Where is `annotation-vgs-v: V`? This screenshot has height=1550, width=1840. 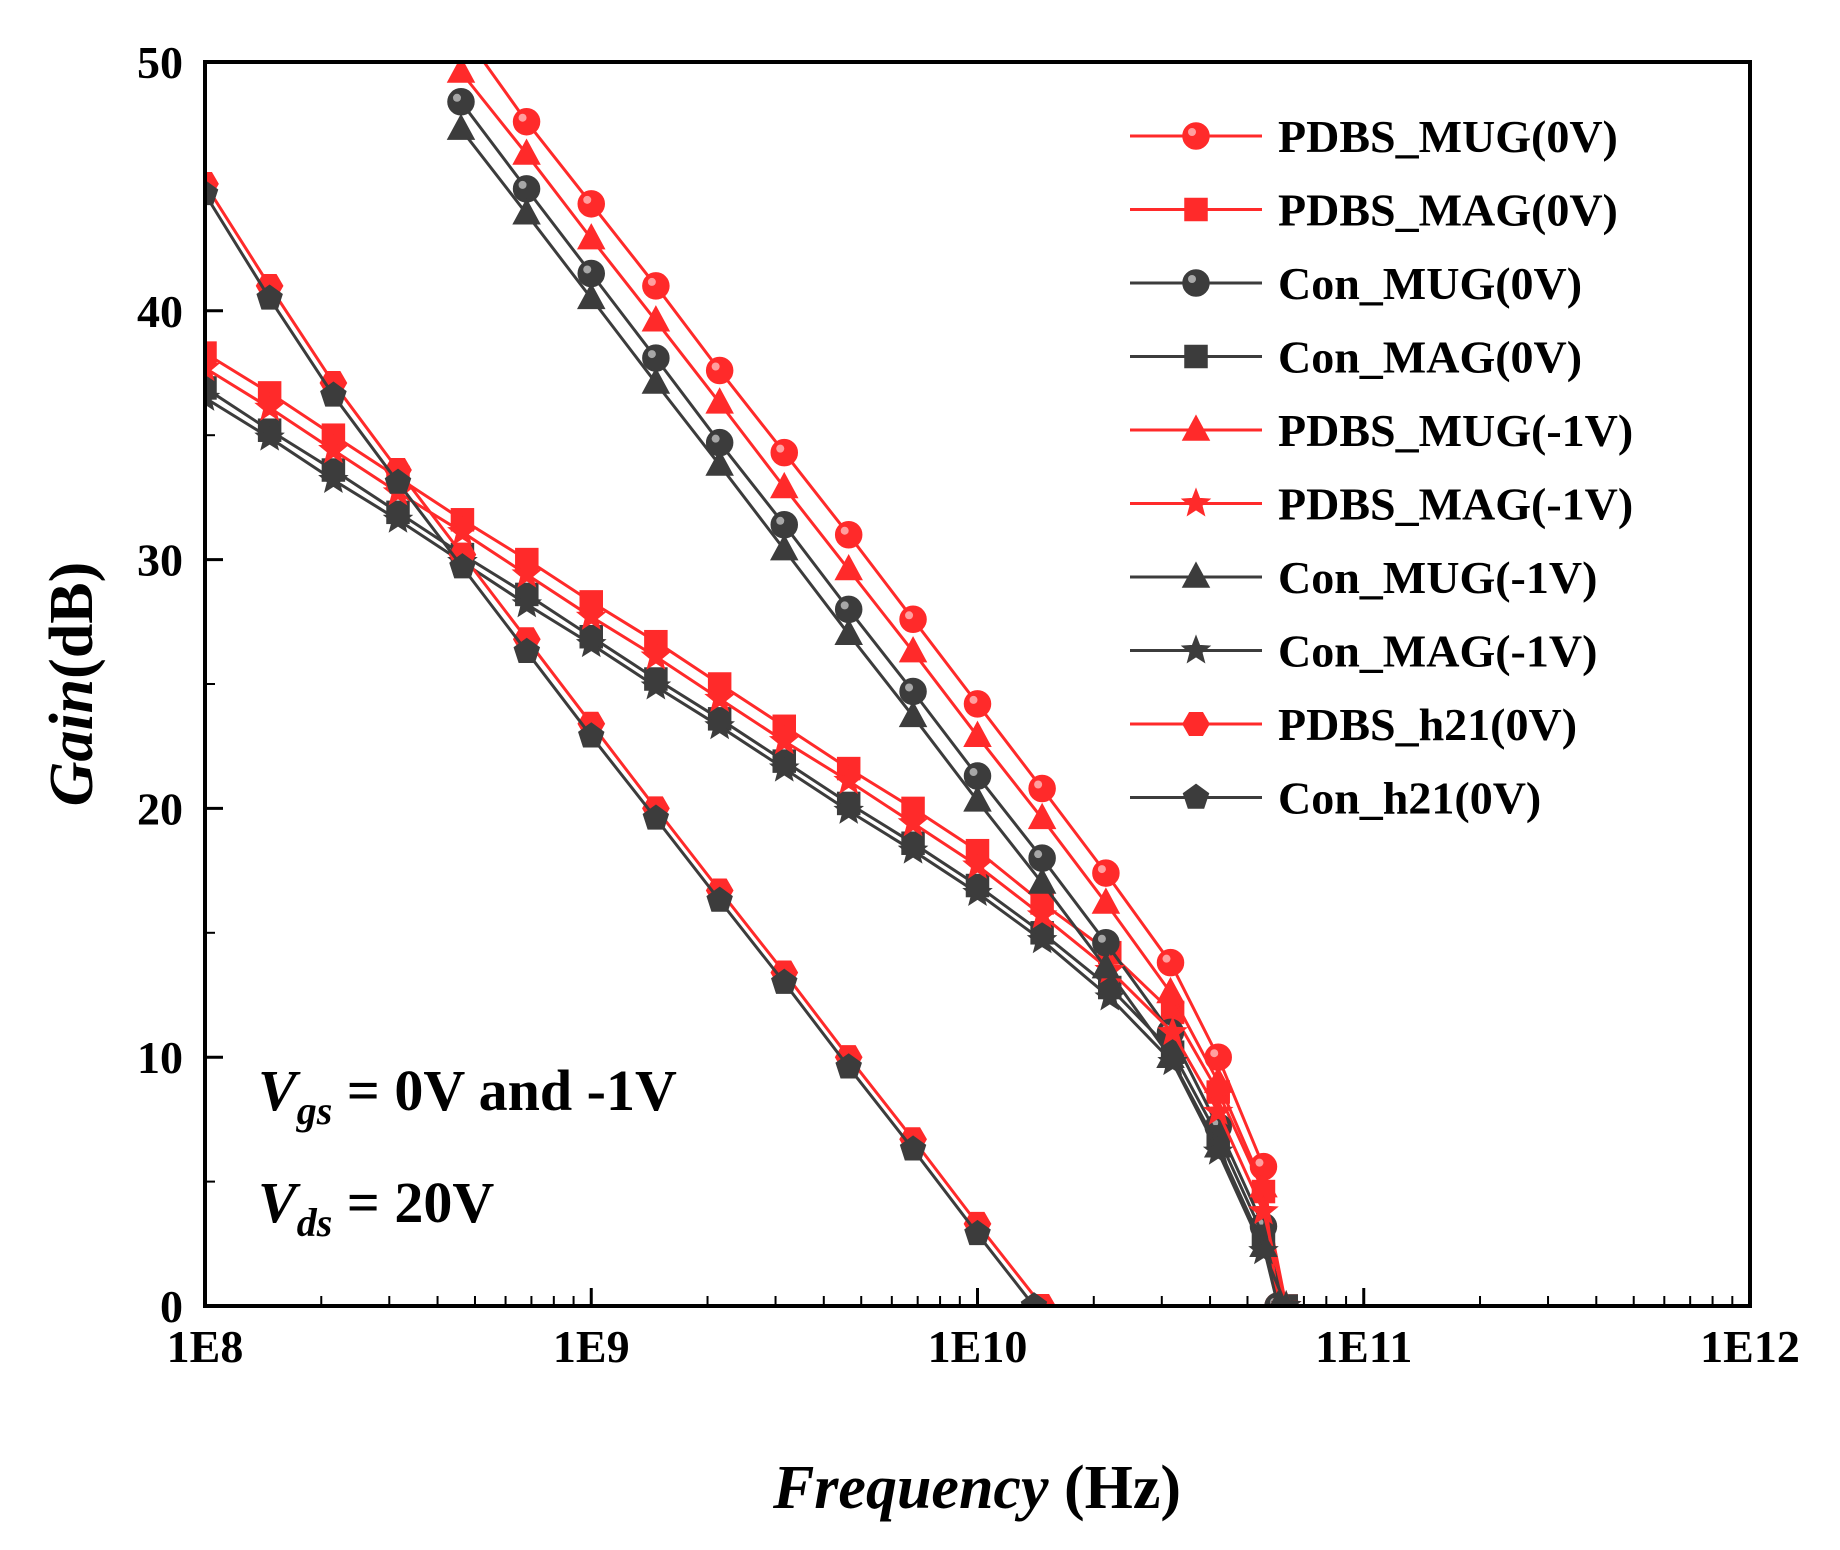
annotation-vgs-v: V is located at coordinates (279, 1090).